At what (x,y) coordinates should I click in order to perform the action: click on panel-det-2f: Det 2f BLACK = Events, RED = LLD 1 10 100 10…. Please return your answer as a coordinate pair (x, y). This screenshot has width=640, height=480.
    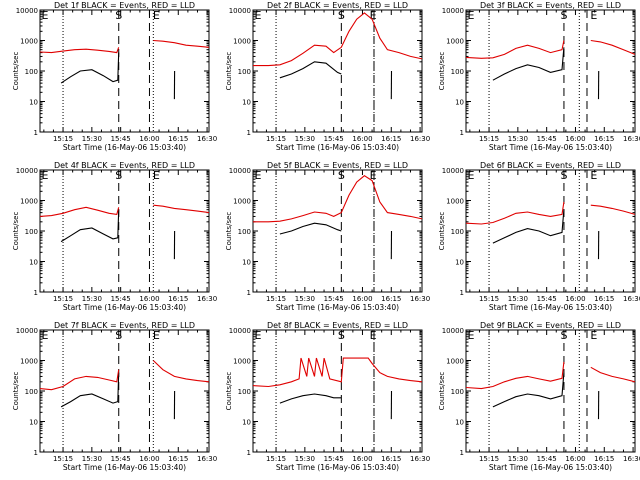
    Looking at the image, I should click on (327, 76).